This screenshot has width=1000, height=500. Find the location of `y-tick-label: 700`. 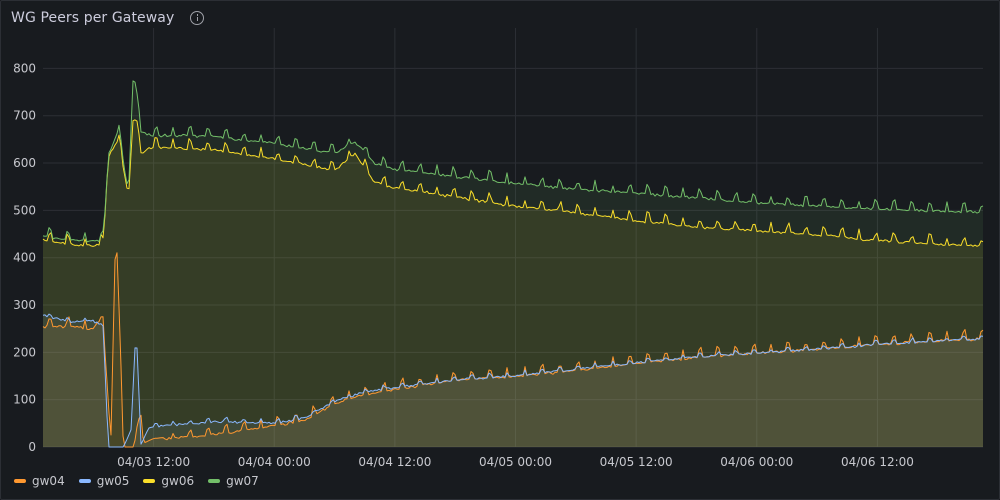

y-tick-label: 700 is located at coordinates (24, 116).